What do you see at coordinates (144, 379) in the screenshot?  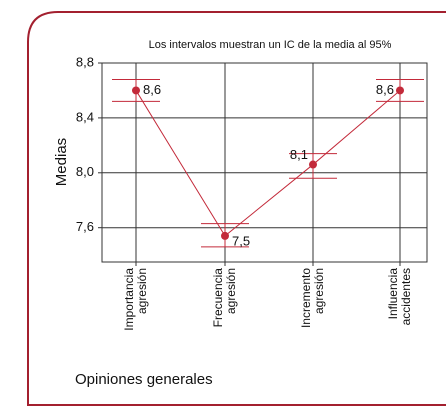 I see `x-axis-title: Opiniones generales` at bounding box center [144, 379].